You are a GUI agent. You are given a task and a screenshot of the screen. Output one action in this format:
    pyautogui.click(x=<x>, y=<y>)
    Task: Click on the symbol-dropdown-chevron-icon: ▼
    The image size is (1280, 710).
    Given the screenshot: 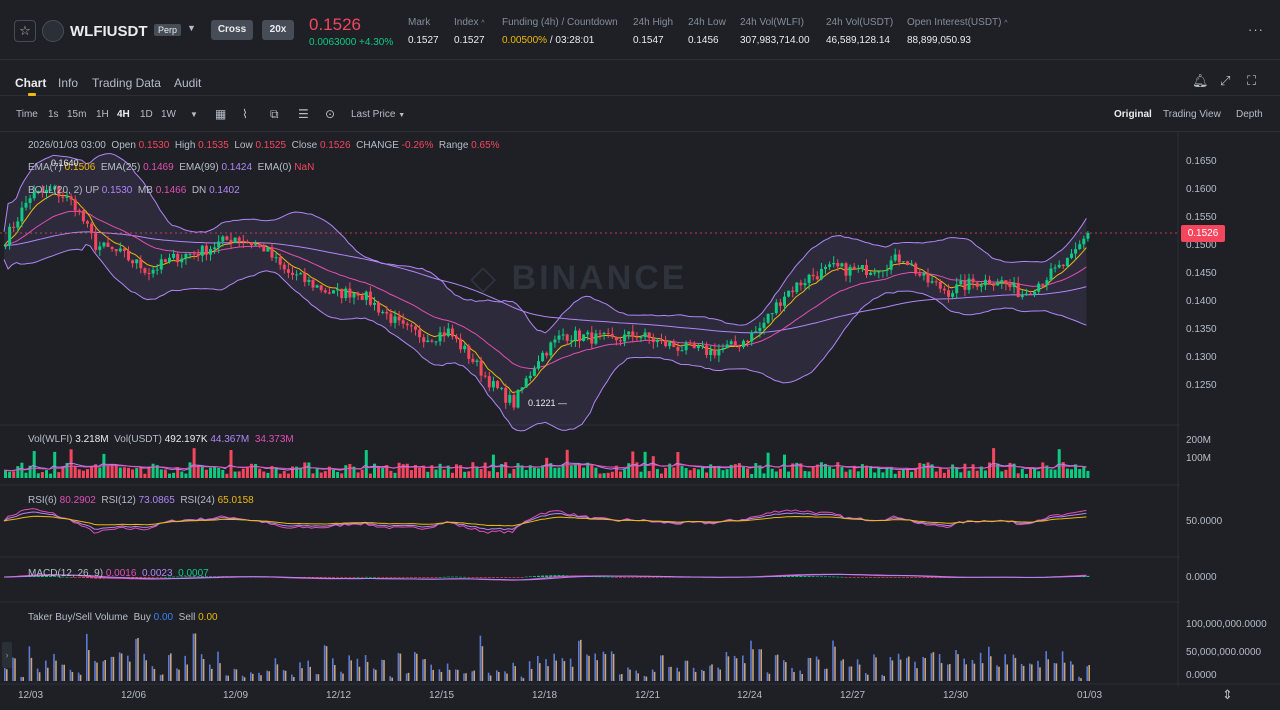 What is the action you would take?
    pyautogui.click(x=191, y=28)
    